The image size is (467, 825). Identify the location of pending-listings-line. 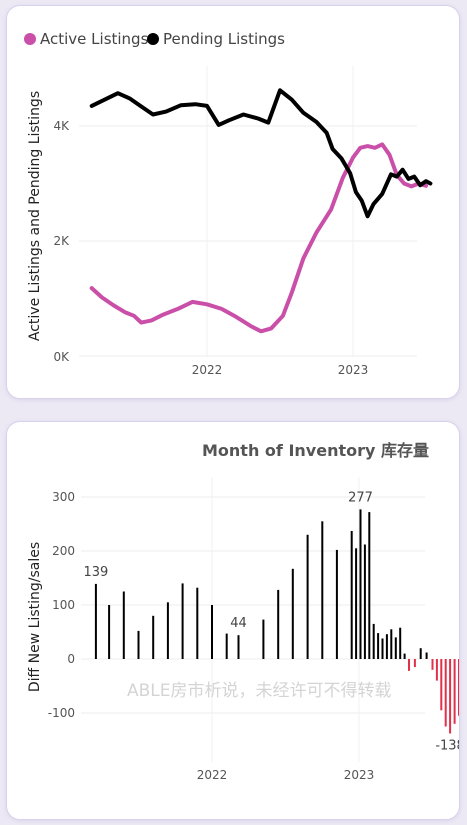
(261, 153).